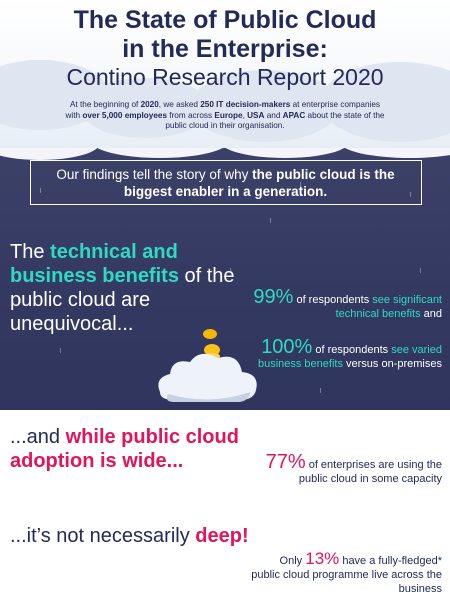 The image size is (450, 600). I want to click on stat-depth-value: 13%, so click(322, 558).